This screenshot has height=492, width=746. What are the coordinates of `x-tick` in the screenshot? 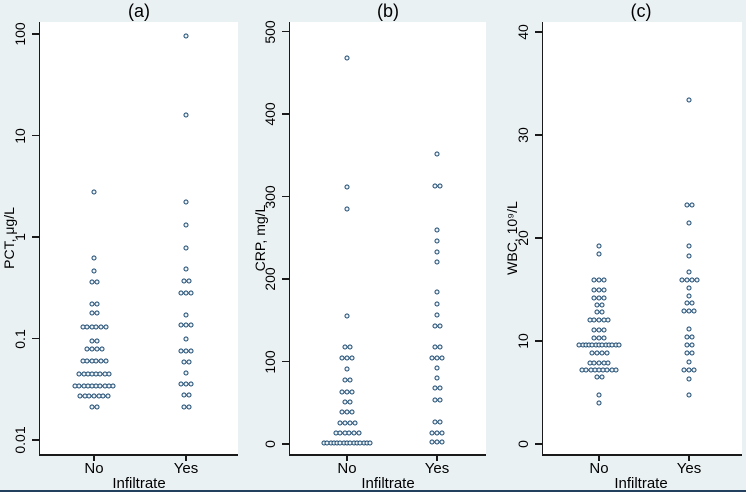 It's located at (186, 458).